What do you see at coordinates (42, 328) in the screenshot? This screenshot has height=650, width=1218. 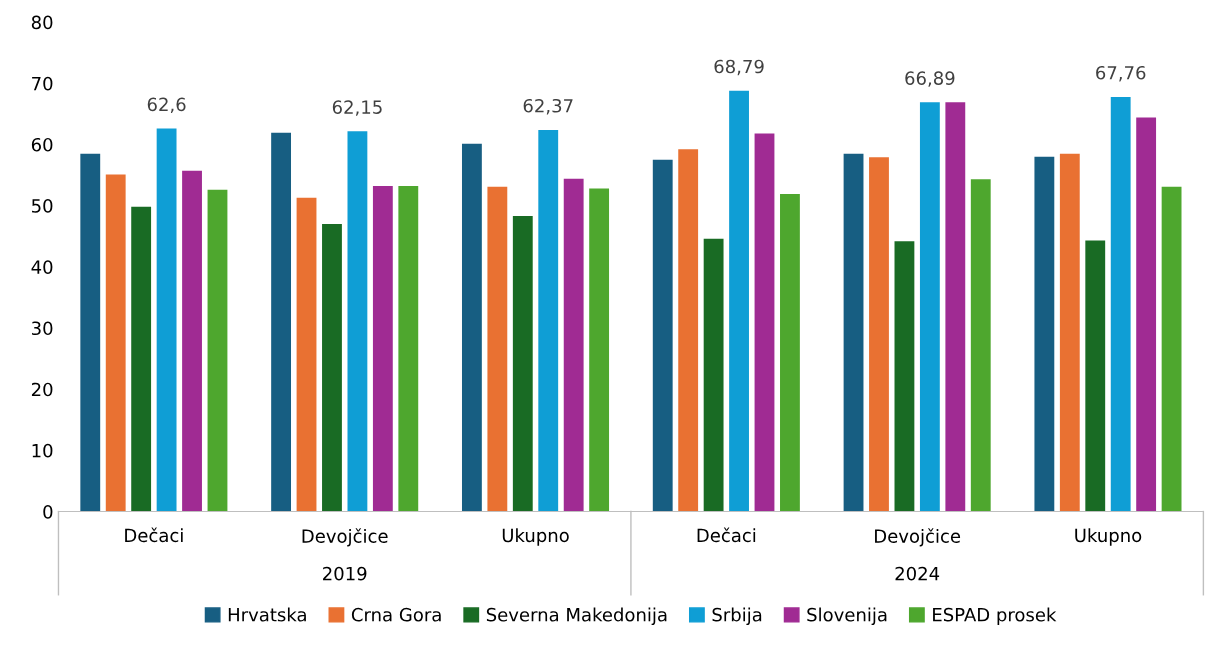 I see `y-tick-label: 30` at bounding box center [42, 328].